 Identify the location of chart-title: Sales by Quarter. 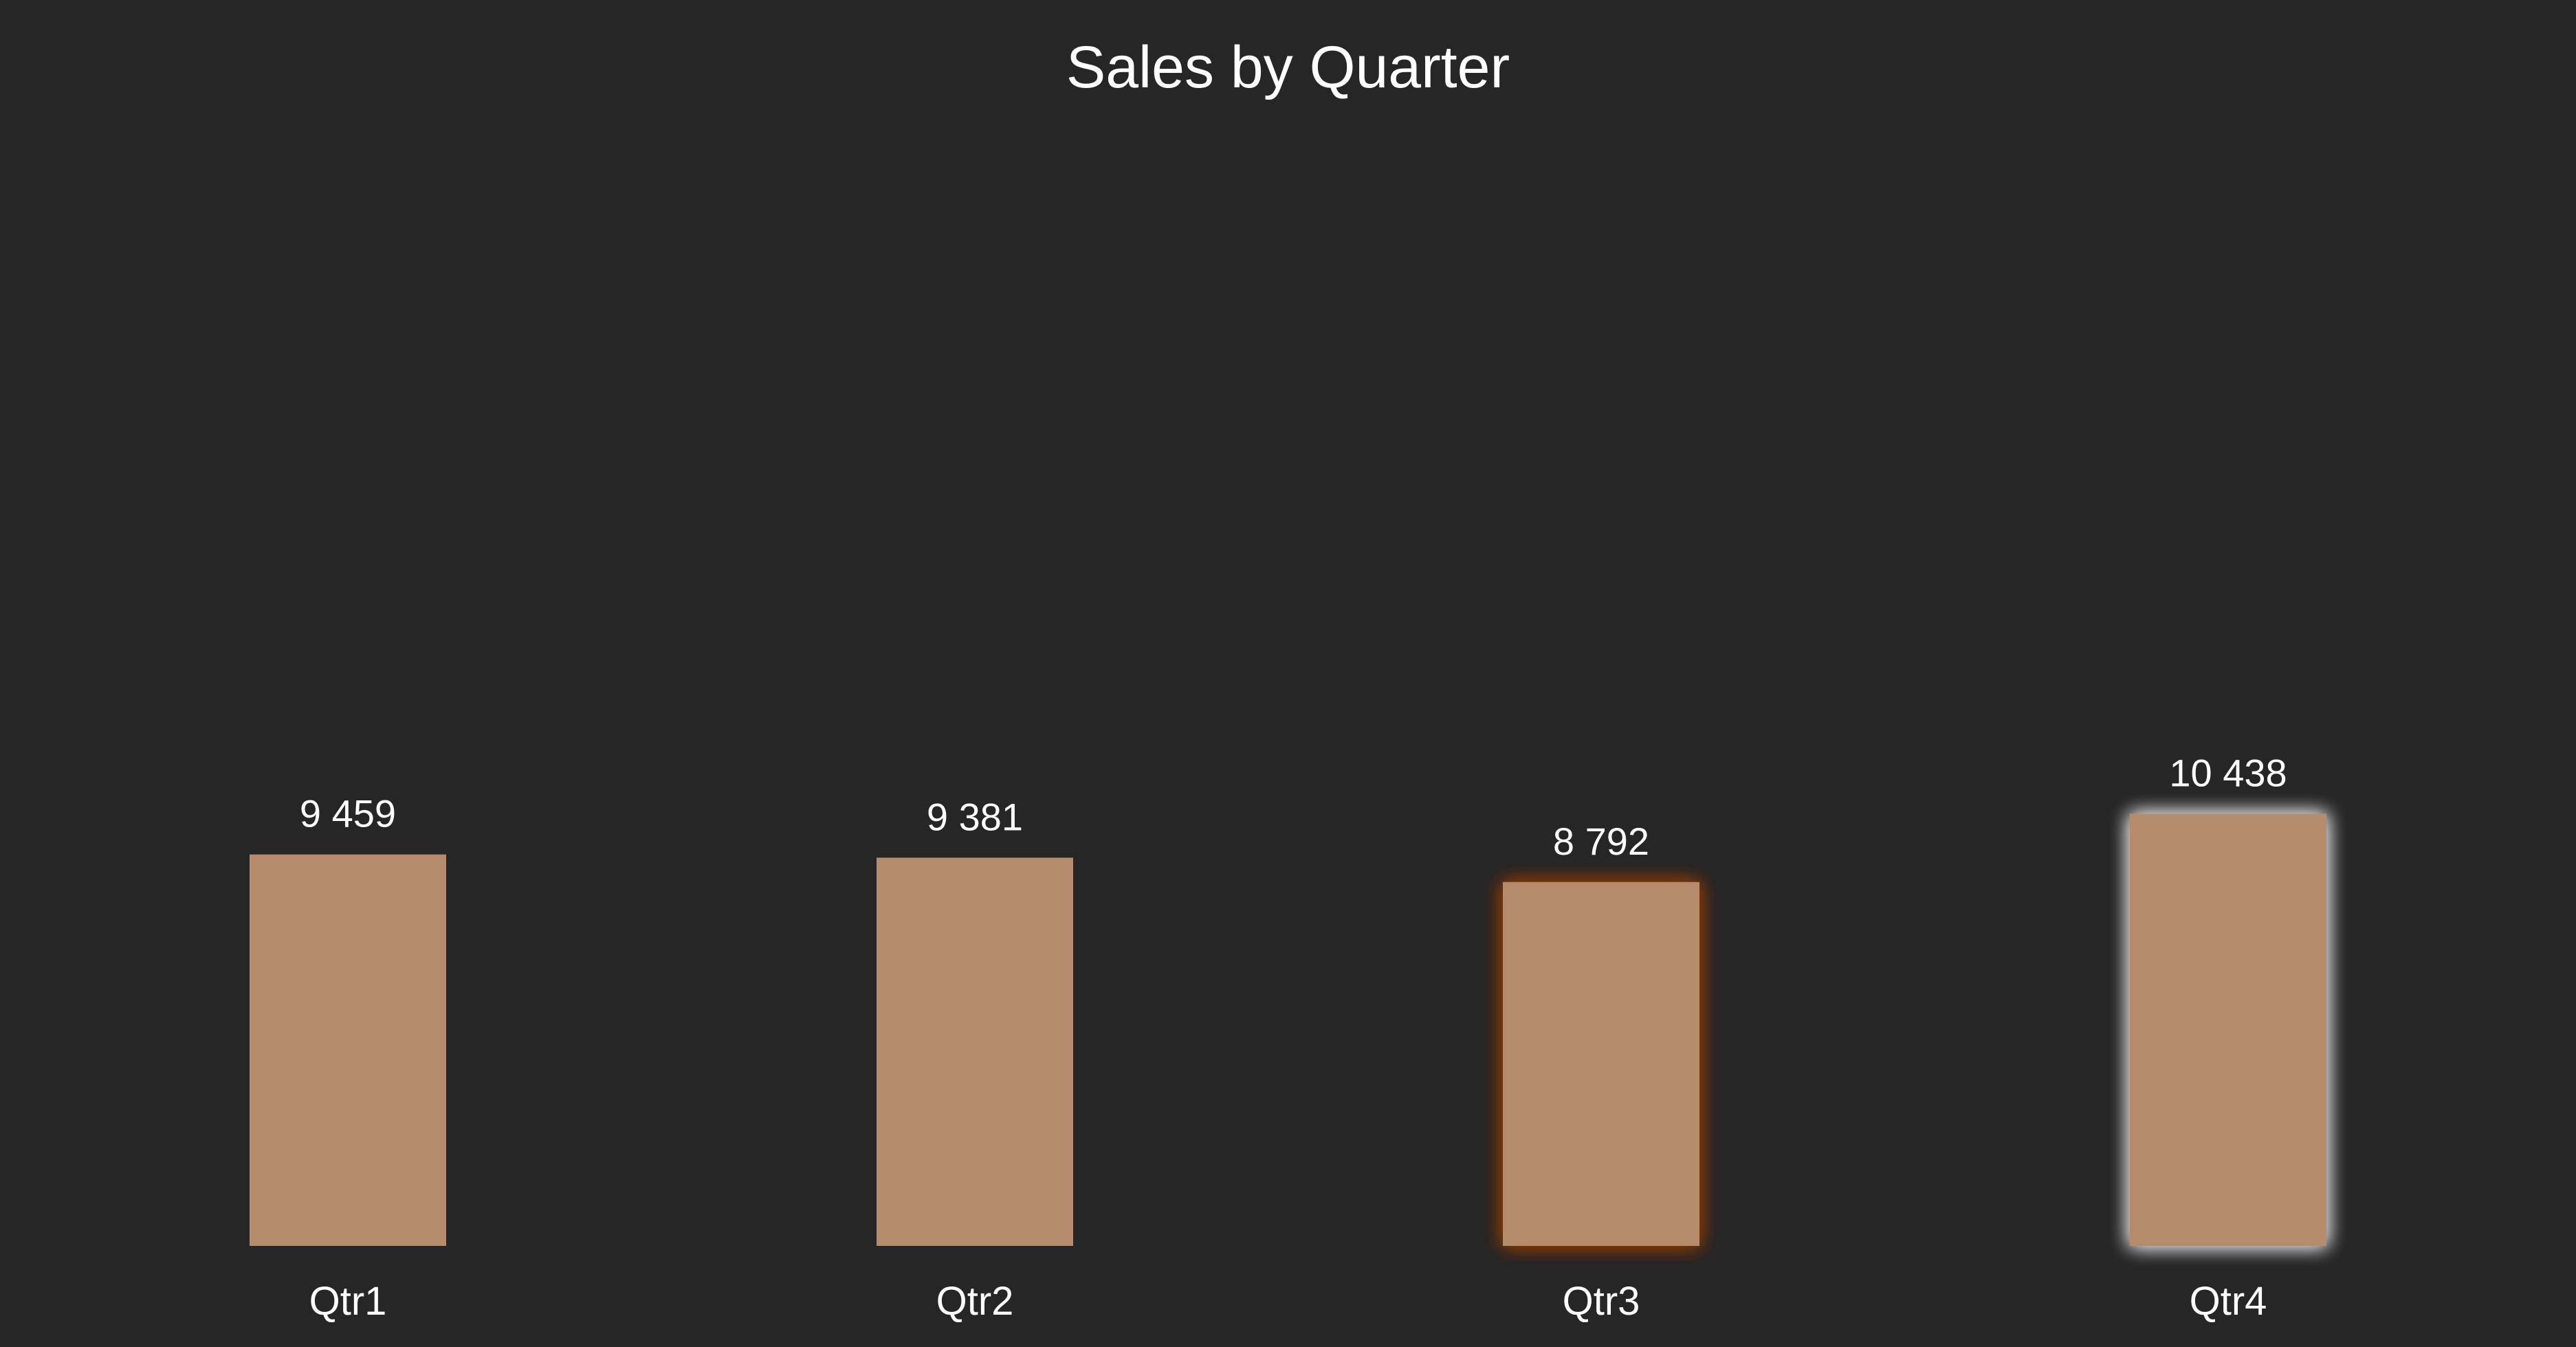
(1288, 67).